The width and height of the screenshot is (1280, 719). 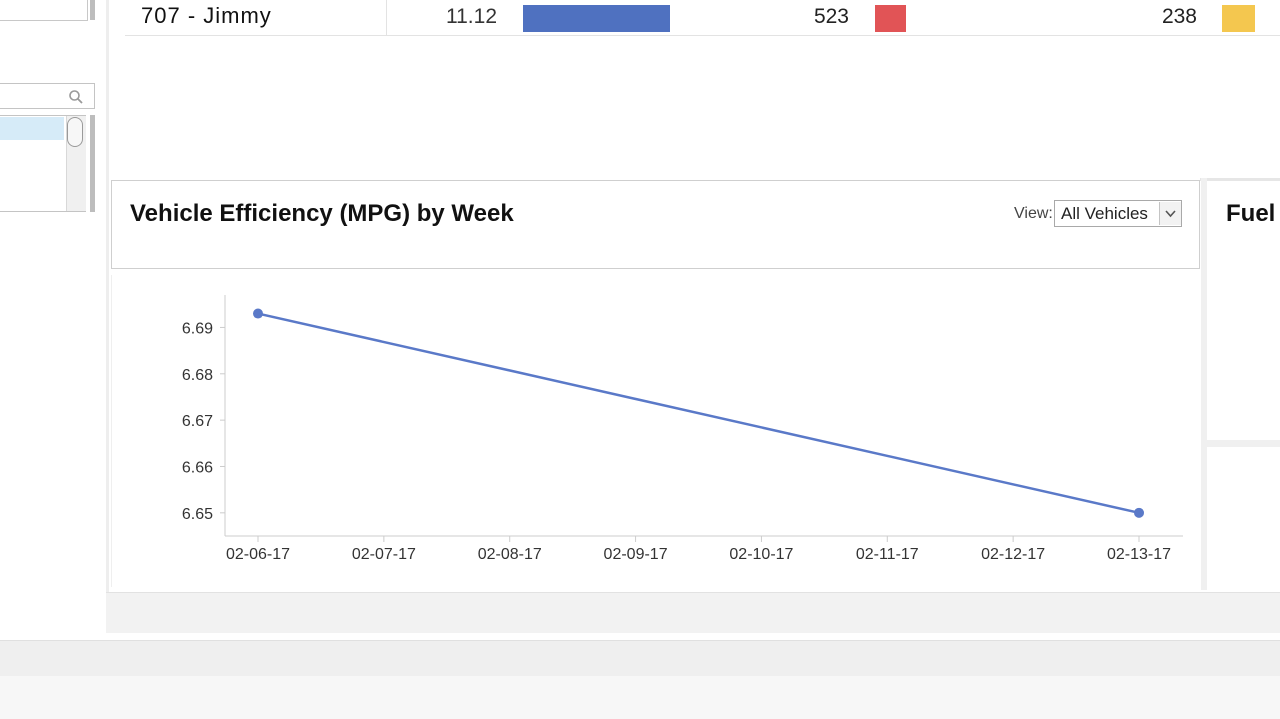 I want to click on x-tick-label: 02-12-17, so click(x=1013, y=554).